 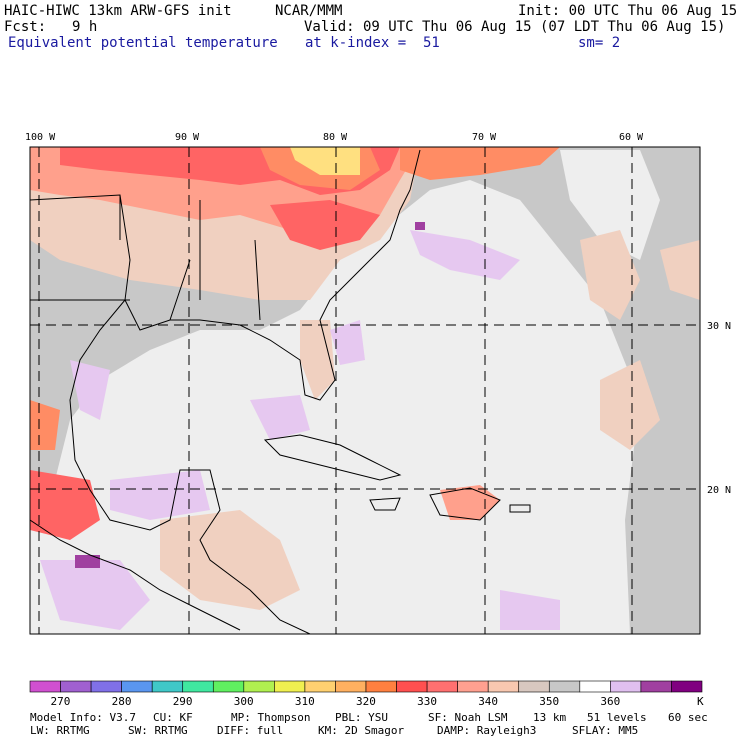 What do you see at coordinates (484, 137) in the screenshot?
I see `lon-label-70w: 70 W` at bounding box center [484, 137].